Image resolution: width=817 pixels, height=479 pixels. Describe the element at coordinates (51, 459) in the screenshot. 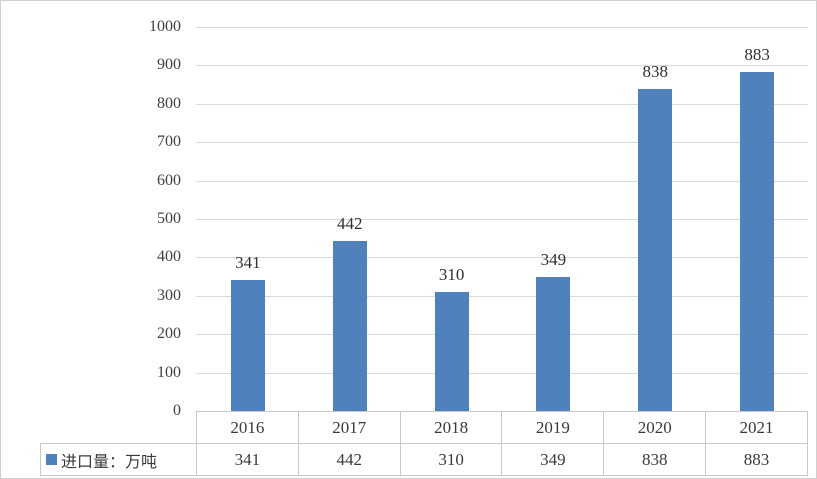

I see `legend-marker-icon` at that location.